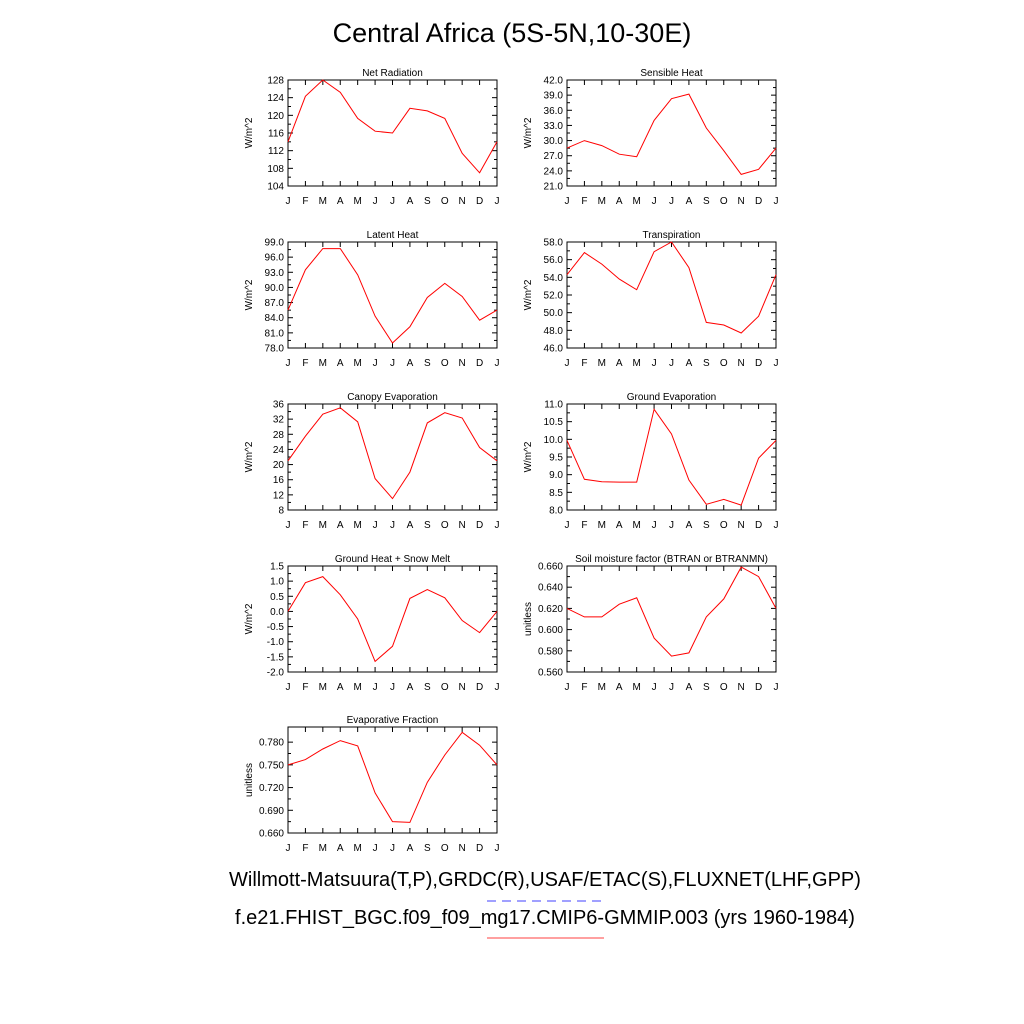 Image resolution: width=1024 pixels, height=1024 pixels. What do you see at coordinates (550, 630) in the screenshot?
I see `y-tick-label: 0.600` at bounding box center [550, 630].